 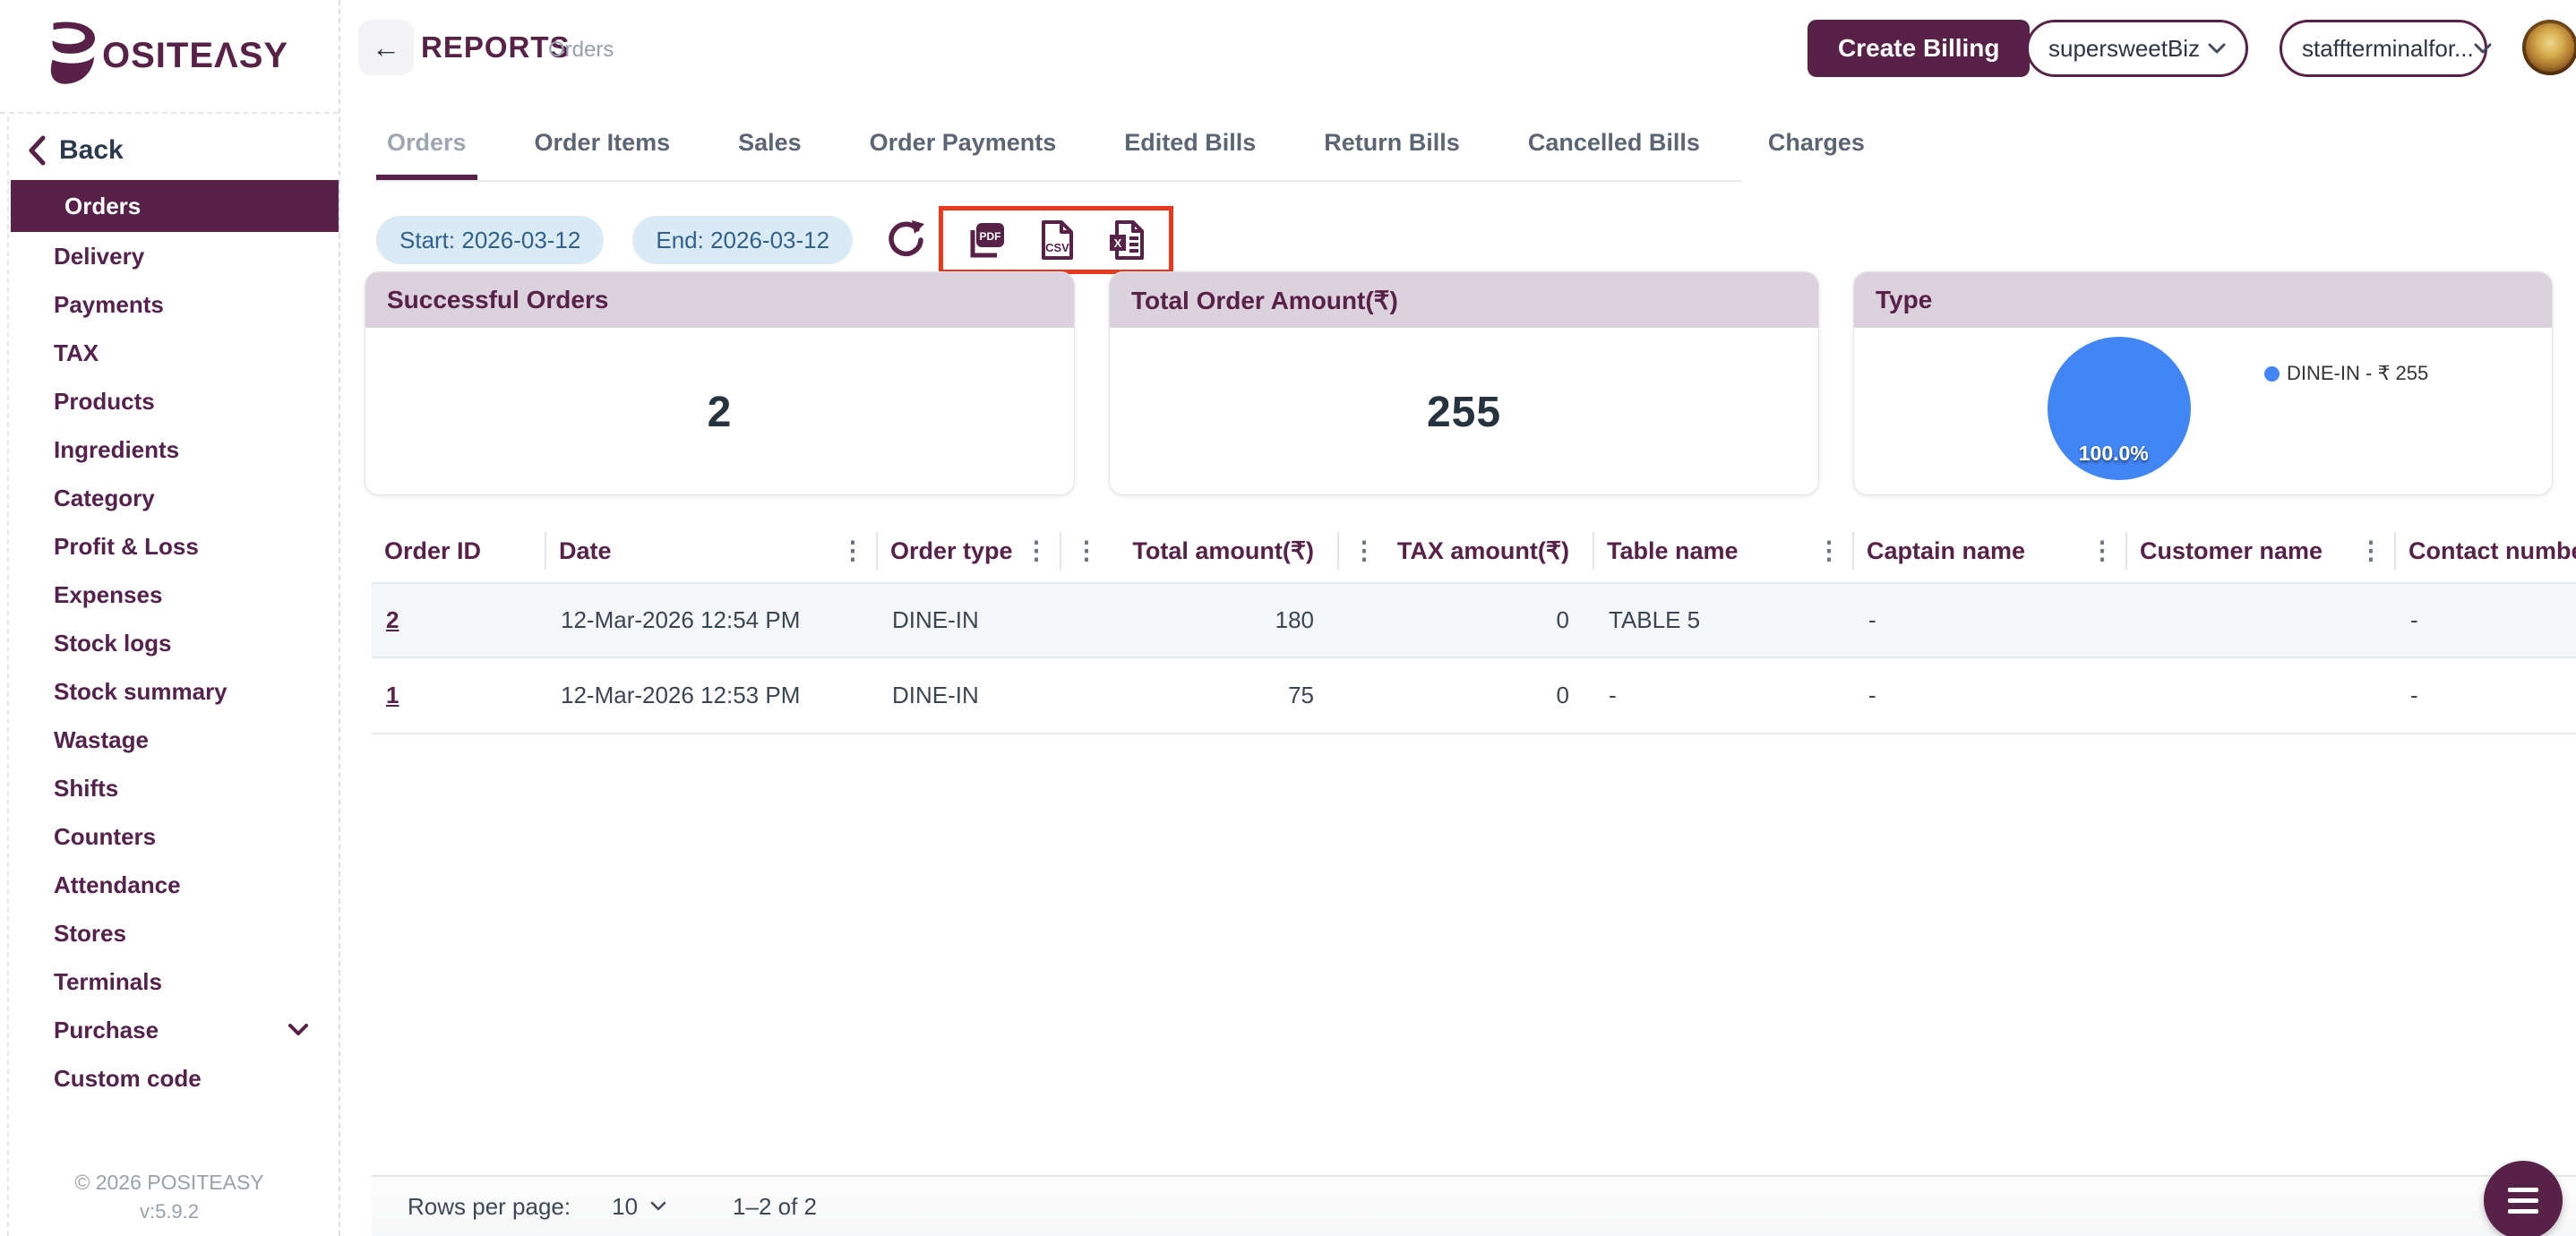 I want to click on sidebar-item-expenses: Expenses, so click(x=169, y=595).